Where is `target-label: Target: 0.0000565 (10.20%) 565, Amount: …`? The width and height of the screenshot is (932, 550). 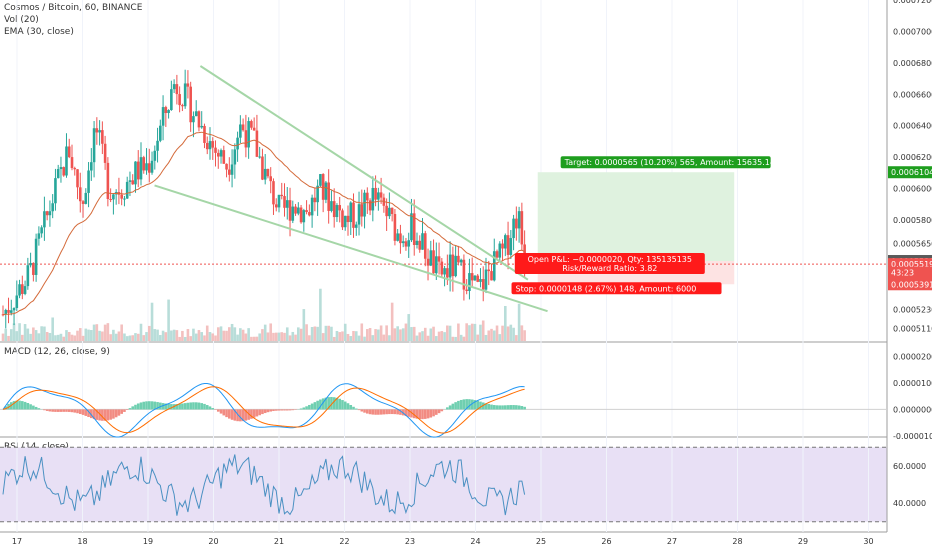 target-label: Target: 0.0000565 (10.20%) 565, Amount: … is located at coordinates (669, 162).